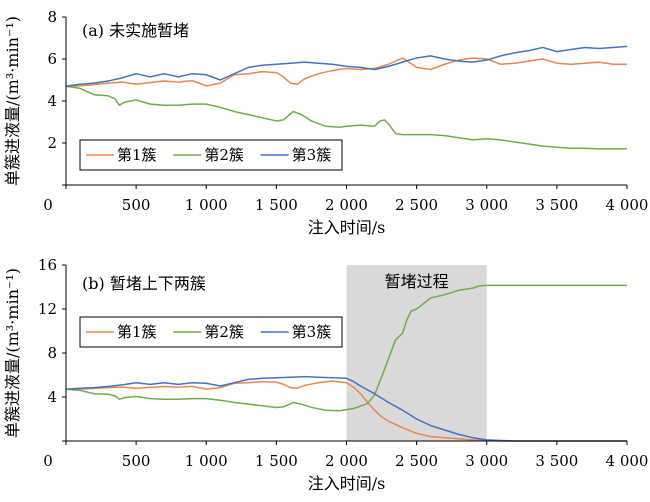 The image size is (650, 502). What do you see at coordinates (556, 205) in the screenshot?
I see `panel-a-x-tick-label: 3 500` at bounding box center [556, 205].